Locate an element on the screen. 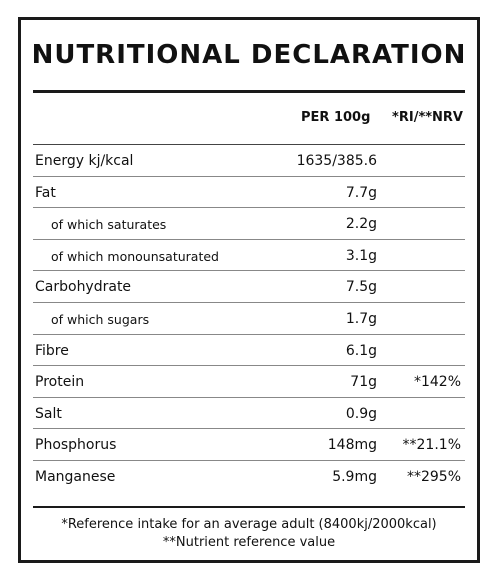 Image resolution: width=500 pixels, height=585 pixels. nutrient-value: 3.1g is located at coordinates (361, 255).